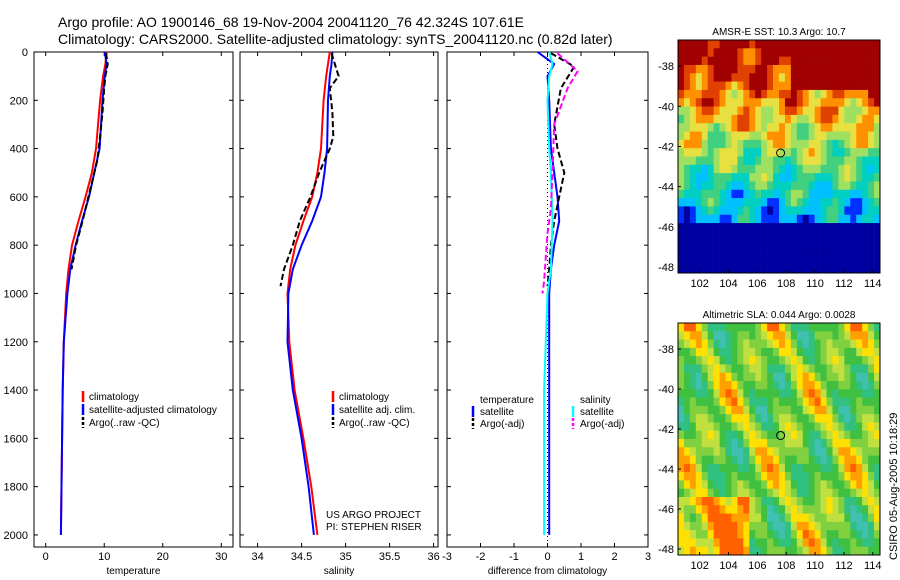 This screenshot has height=580, width=900. I want to click on depth-tick-label: 400, so click(19, 150).